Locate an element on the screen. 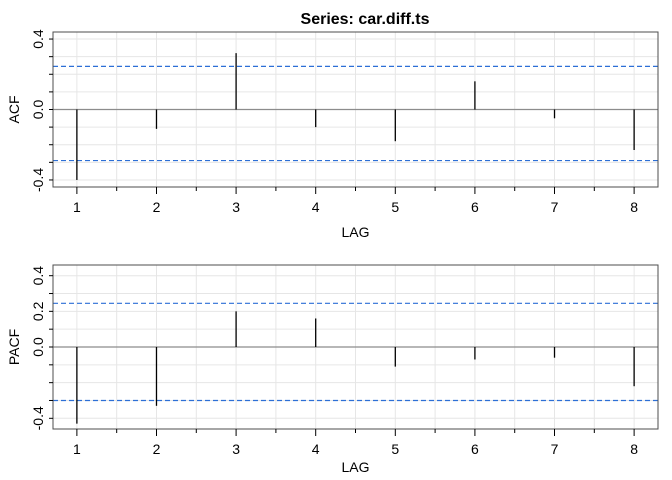 Image resolution: width=672 pixels, height=480 pixels. y-axis-label: PACF is located at coordinates (14, 347).